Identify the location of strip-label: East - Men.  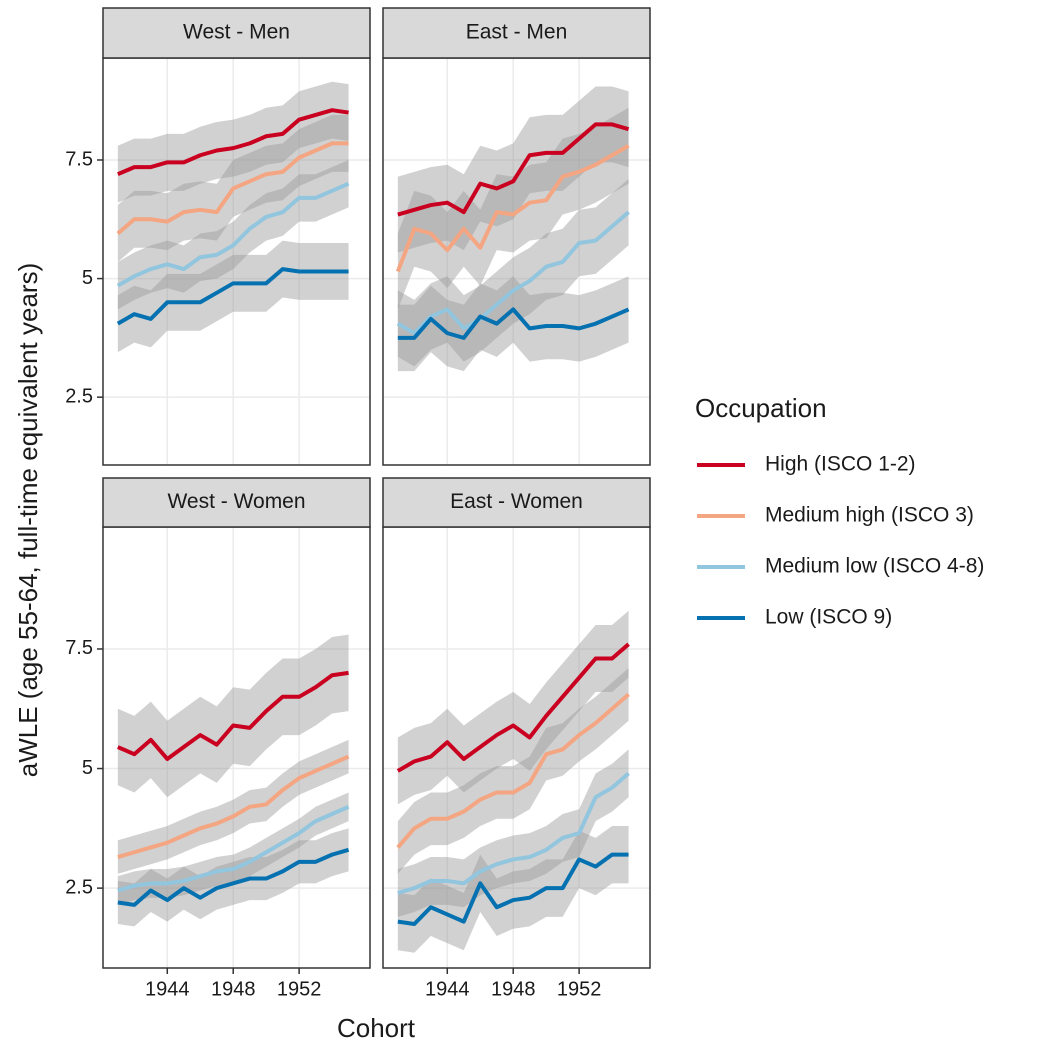
(517, 32).